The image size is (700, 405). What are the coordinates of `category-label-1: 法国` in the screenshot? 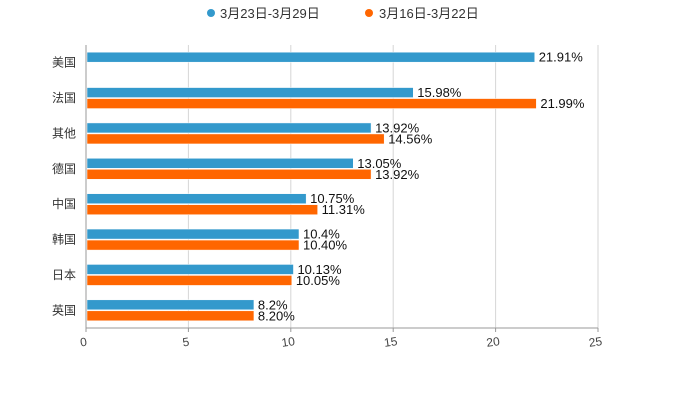 It's located at (64, 98).